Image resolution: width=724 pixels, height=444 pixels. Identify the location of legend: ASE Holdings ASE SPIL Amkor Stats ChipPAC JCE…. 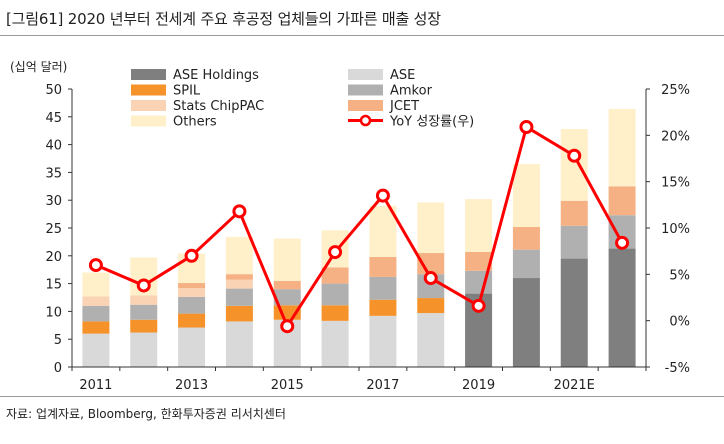
(302, 99).